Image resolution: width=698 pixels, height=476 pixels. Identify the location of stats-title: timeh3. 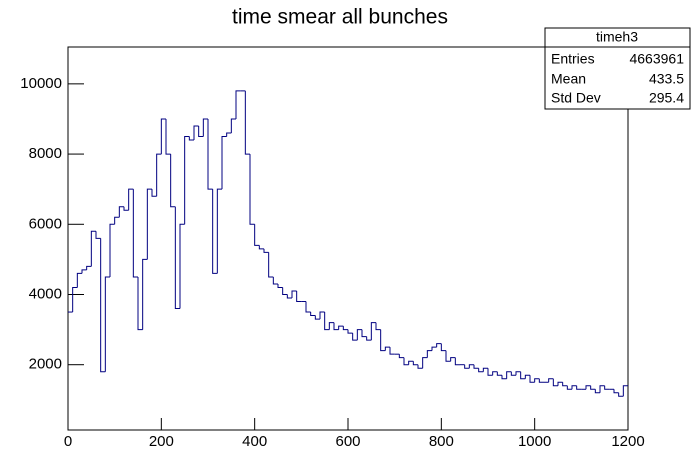
(617, 37).